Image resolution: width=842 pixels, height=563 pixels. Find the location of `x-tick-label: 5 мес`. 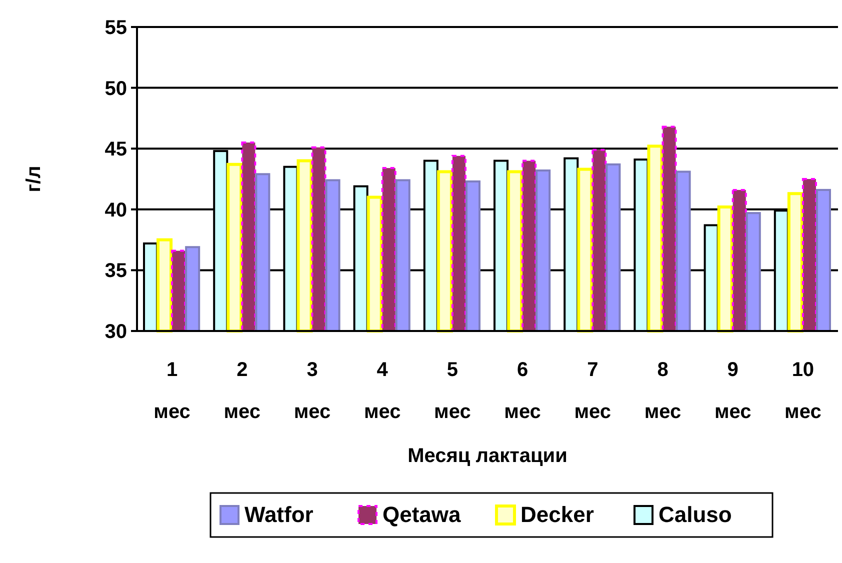

x-tick-label: 5 мес is located at coordinates (452, 391).